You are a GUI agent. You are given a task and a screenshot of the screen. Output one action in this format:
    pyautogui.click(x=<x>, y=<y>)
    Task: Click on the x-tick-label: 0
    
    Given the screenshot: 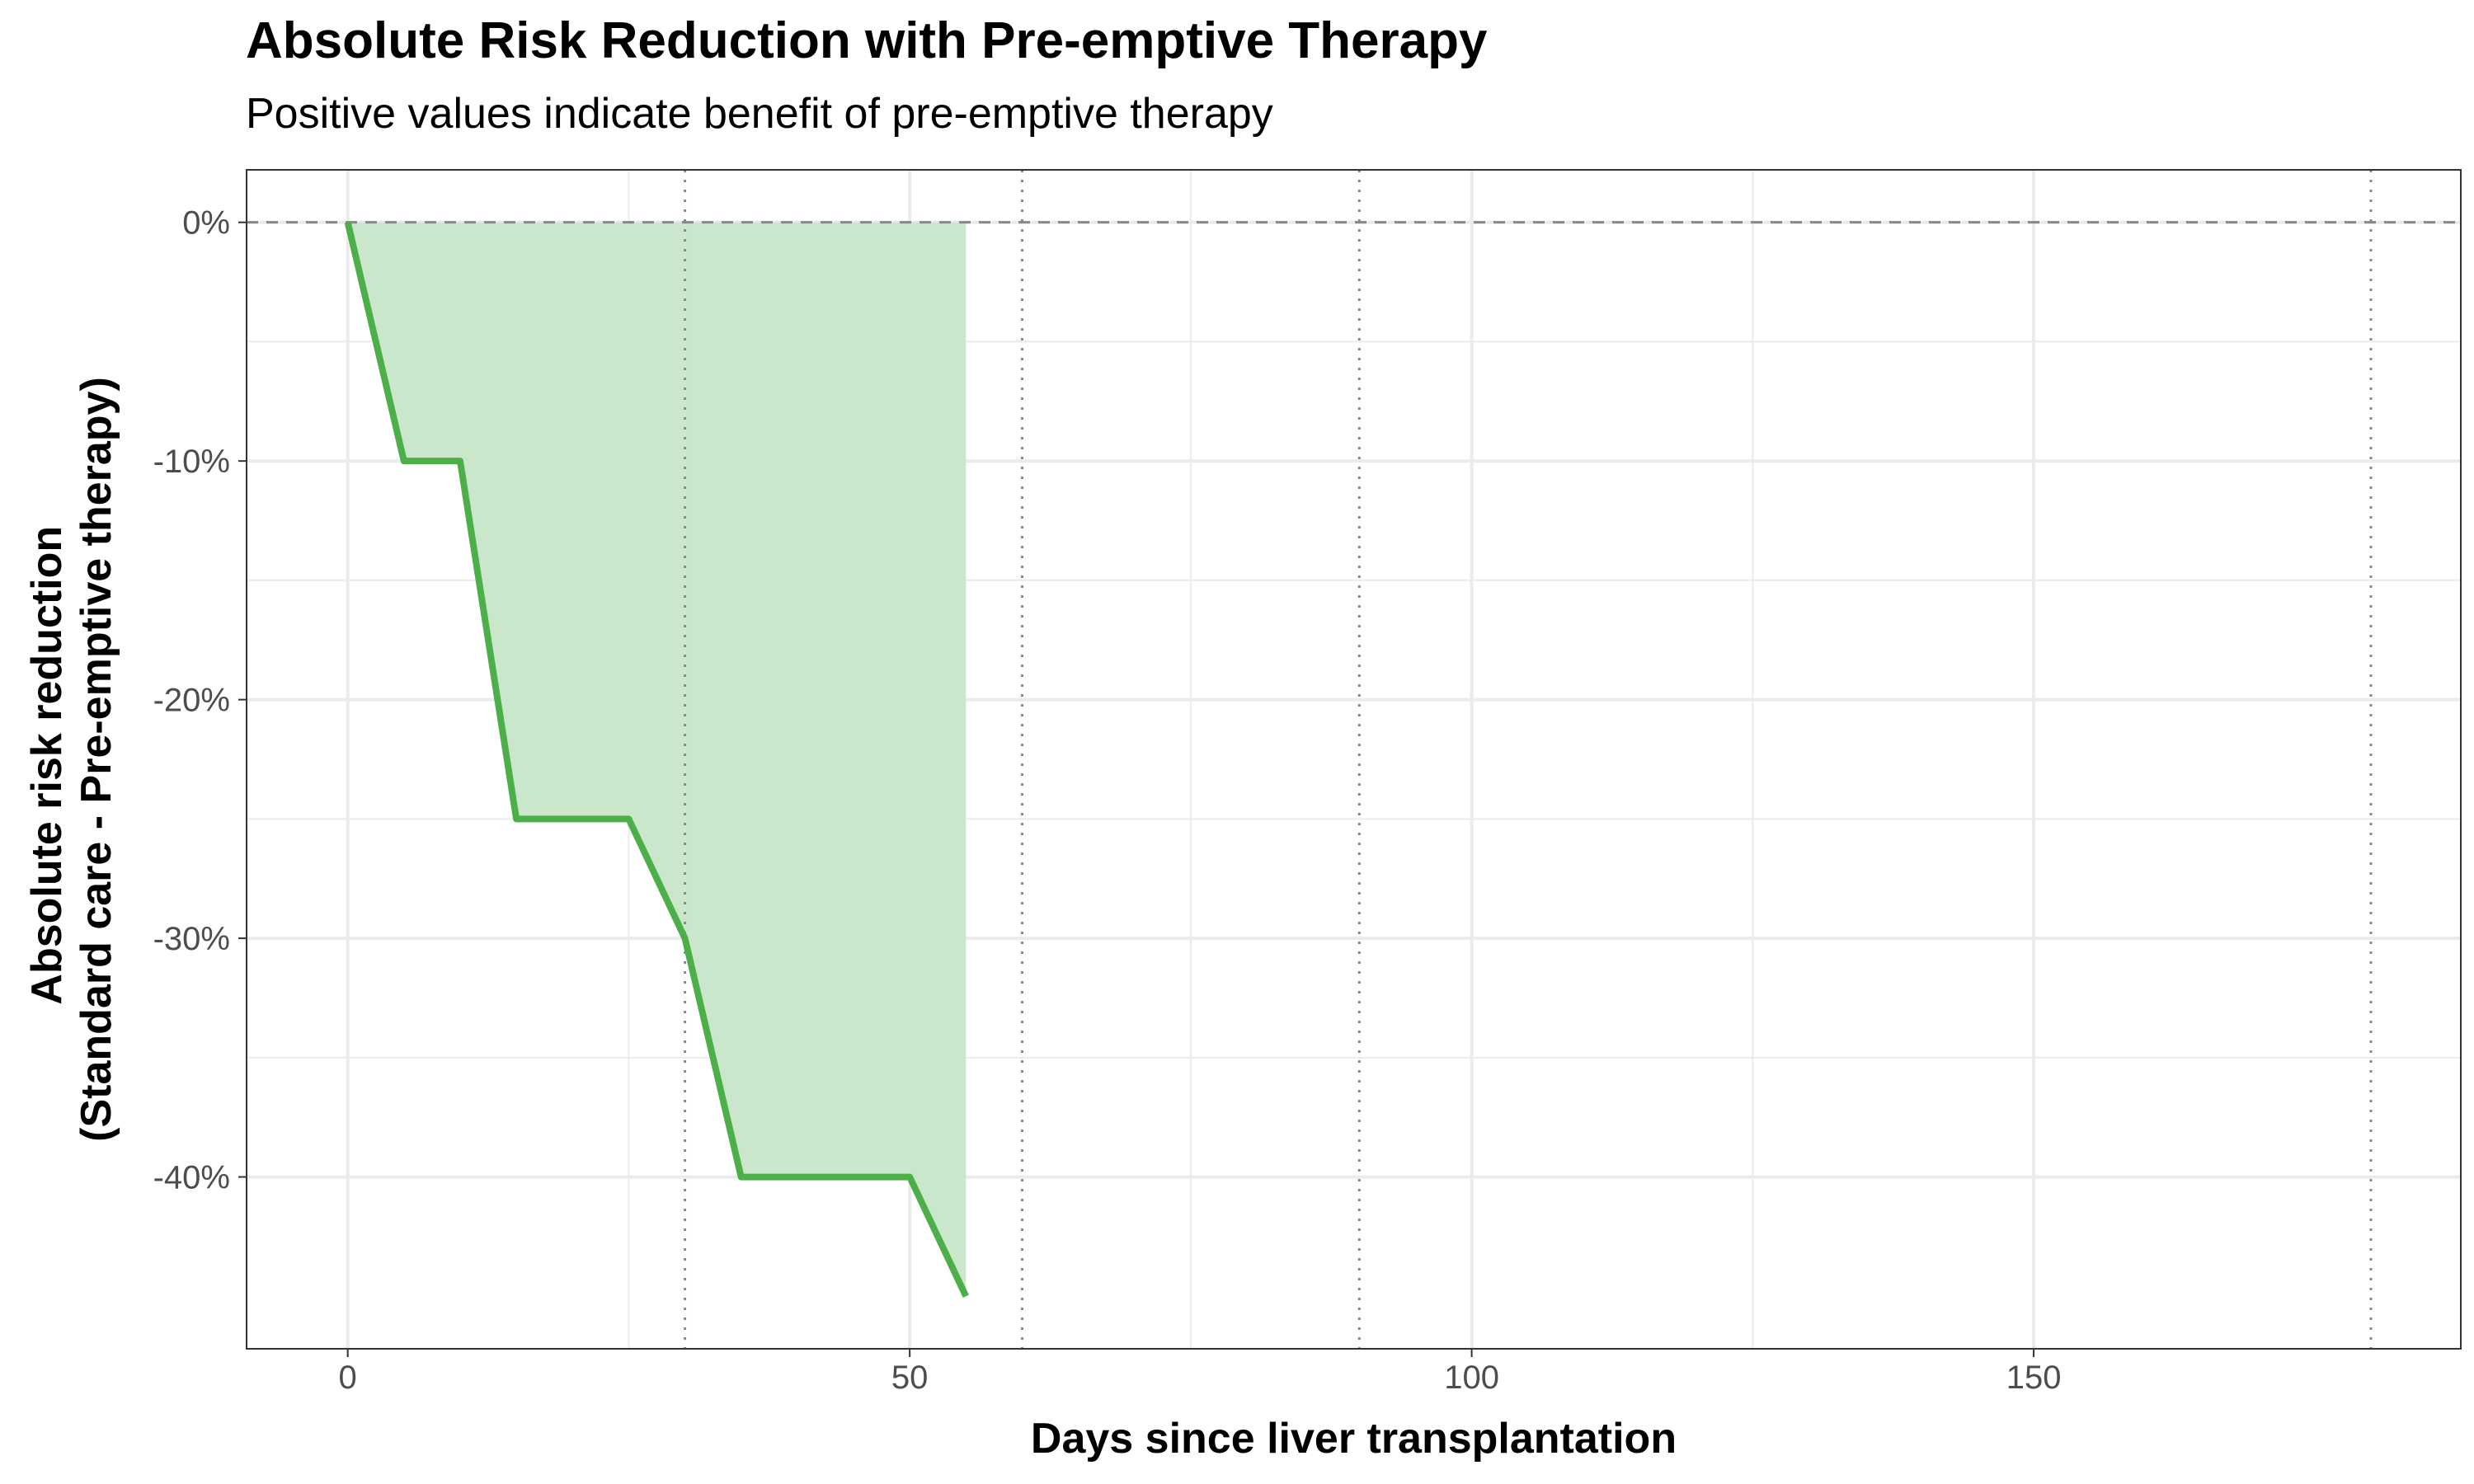 What is the action you would take?
    pyautogui.click(x=348, y=1378)
    